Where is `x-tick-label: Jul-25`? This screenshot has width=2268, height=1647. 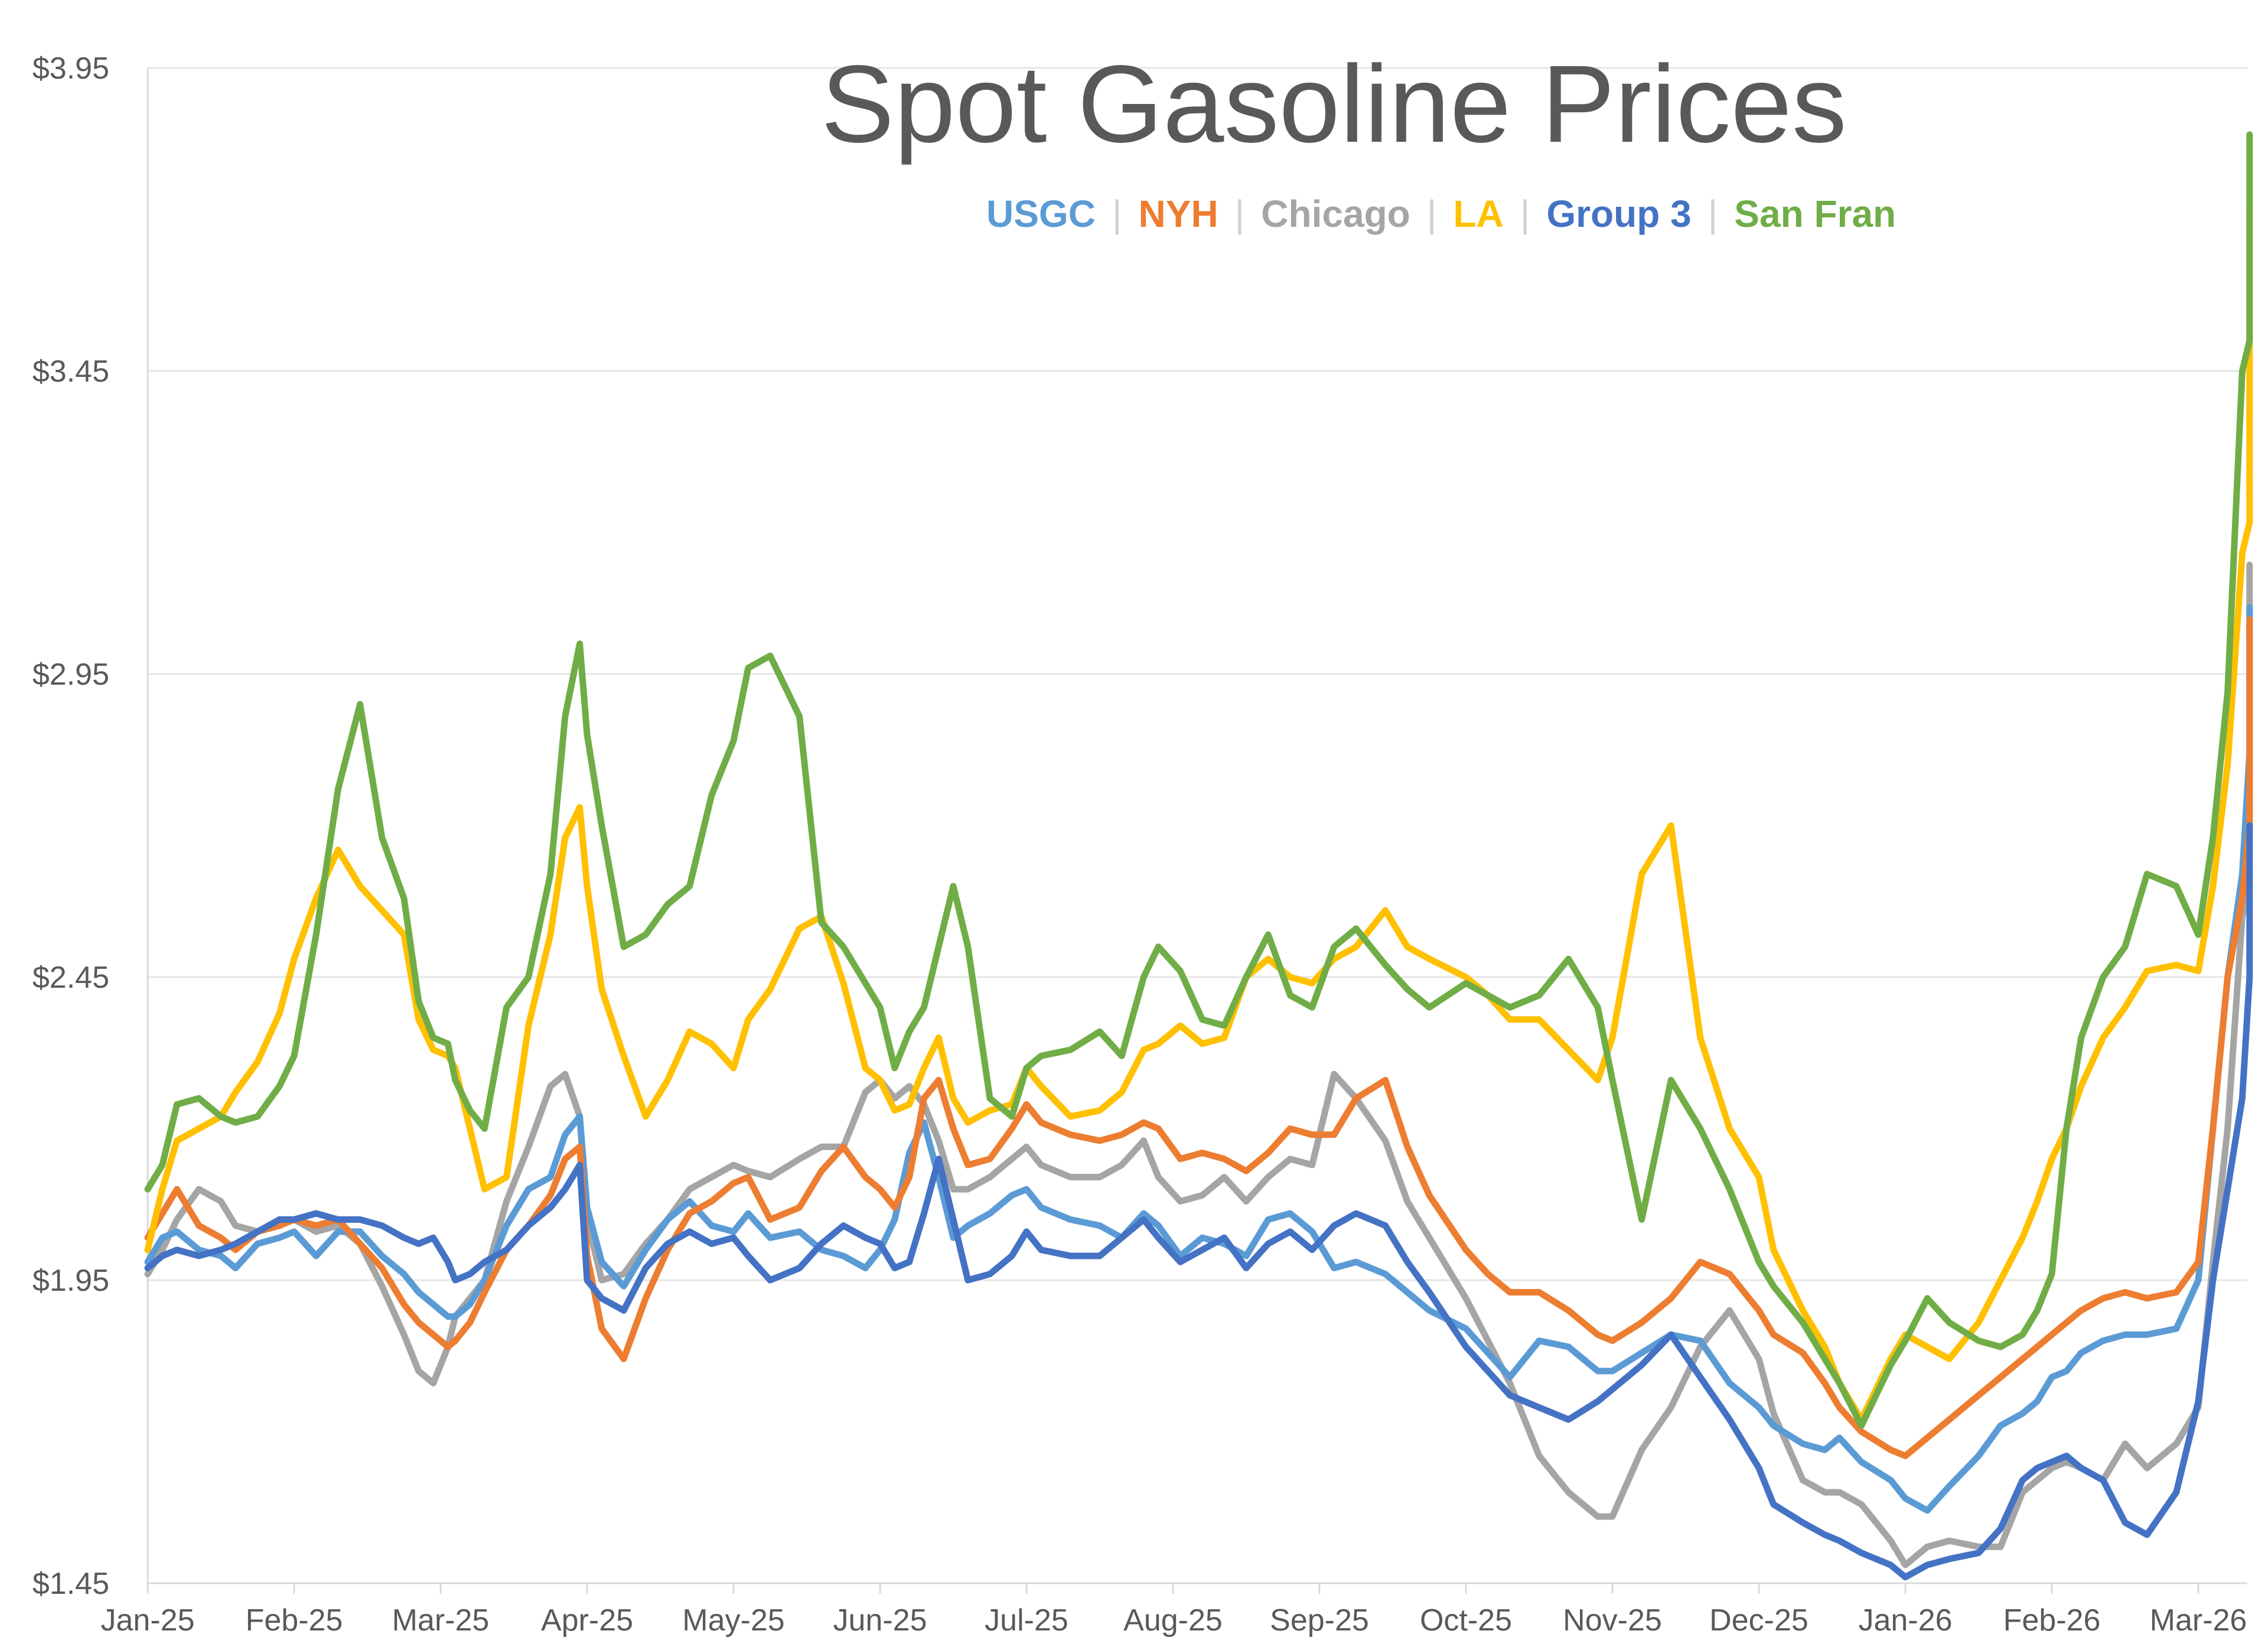 x-tick-label: Jul-25 is located at coordinates (1026, 1620).